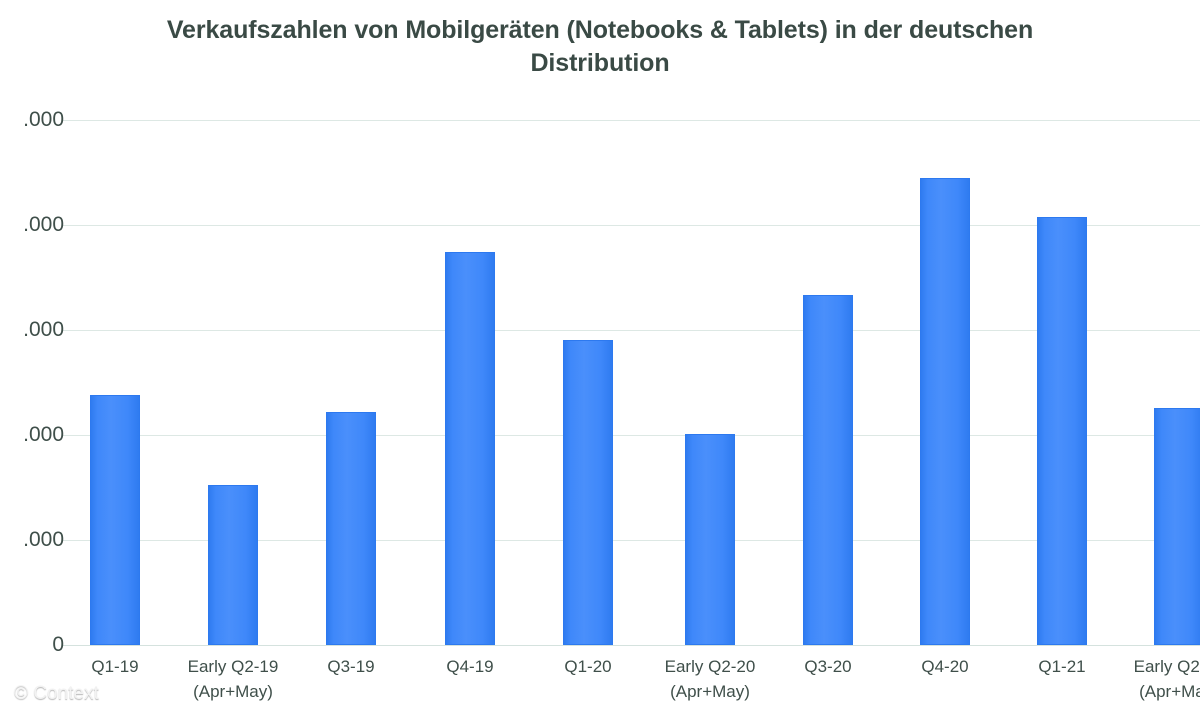  I want to click on x-axis-label-early-q2-20: Early Q2-20 (Apr+May), so click(710, 679).